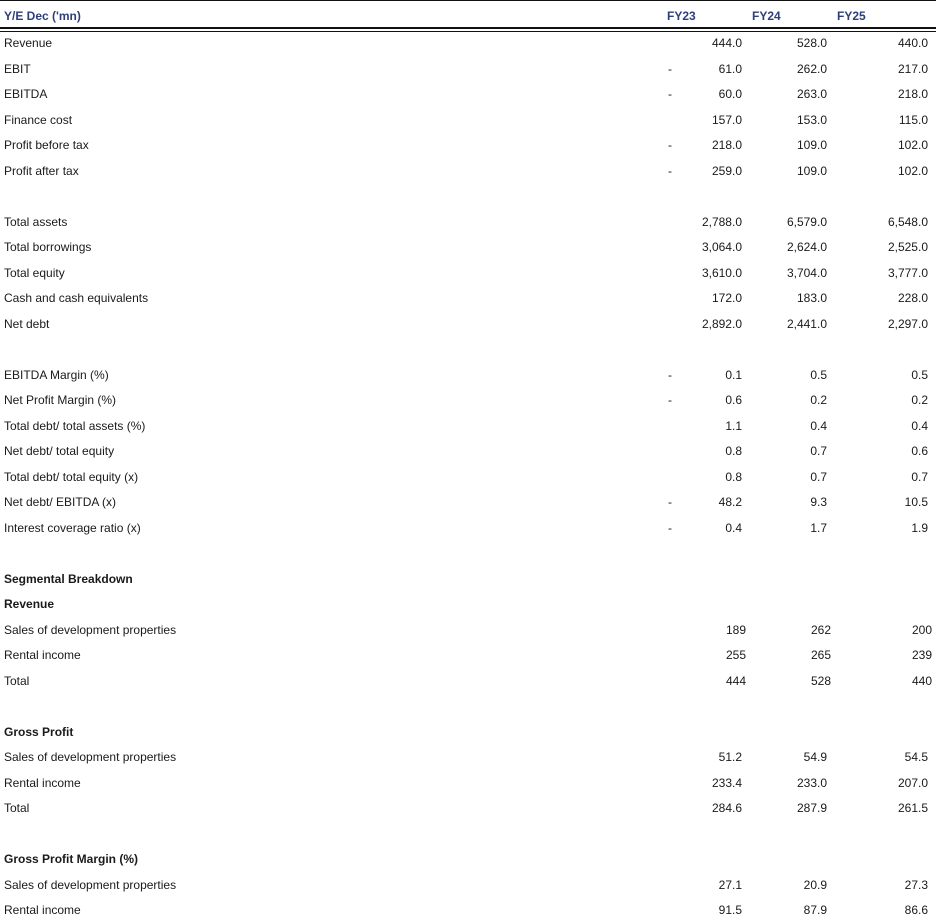 The width and height of the screenshot is (936, 923). What do you see at coordinates (912, 808) in the screenshot?
I see `value-cell-3: 261.5` at bounding box center [912, 808].